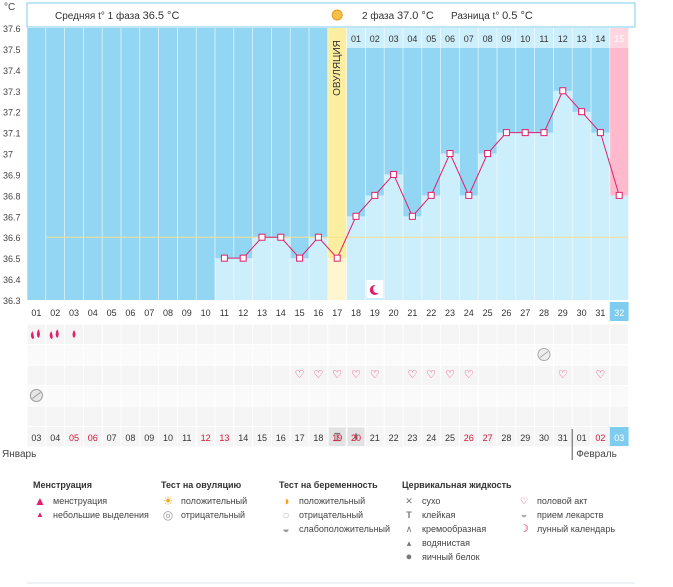 The height and width of the screenshot is (587, 673). Describe the element at coordinates (12, 50) in the screenshot. I see `y-tick-label: 37.5` at that location.